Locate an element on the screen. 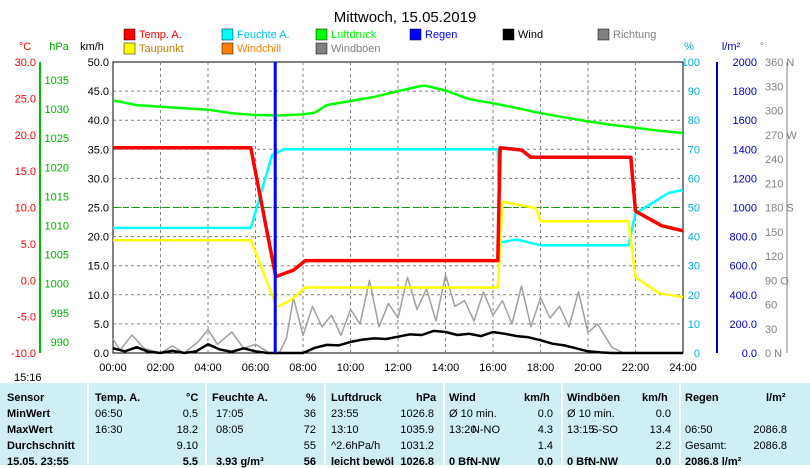 This screenshot has width=810, height=468. x-tick-label: 10:00 is located at coordinates (351, 368).